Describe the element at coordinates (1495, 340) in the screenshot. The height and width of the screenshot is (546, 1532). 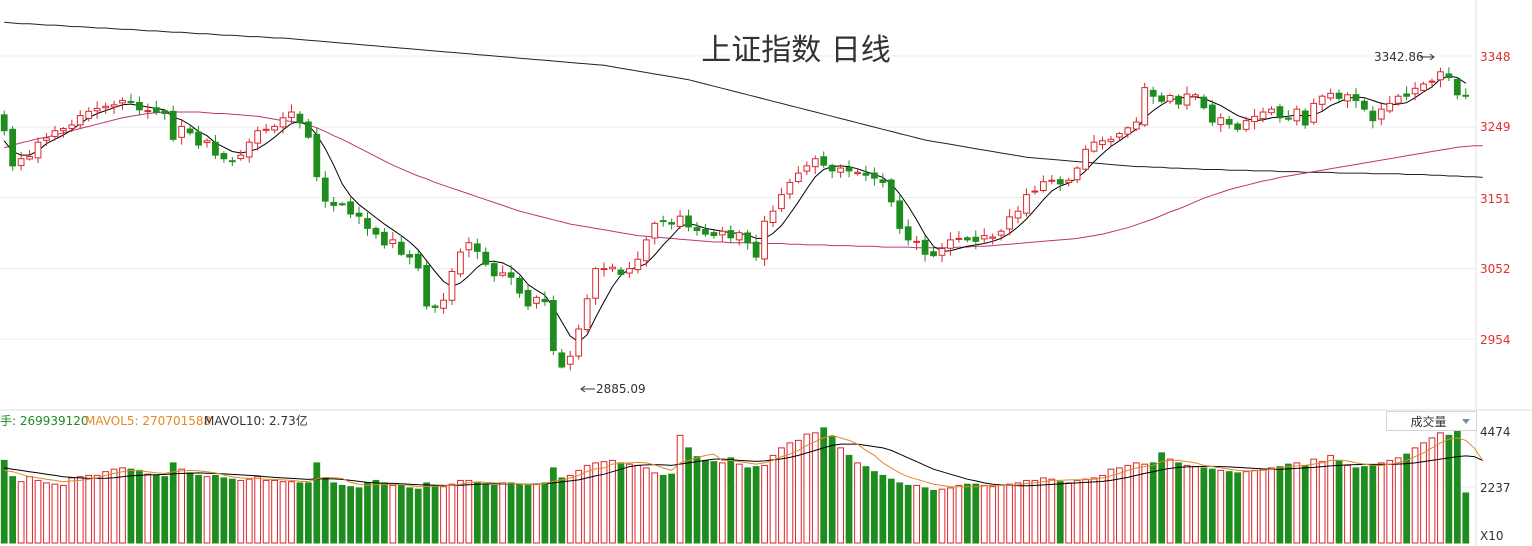
I see `tick-label-price-4: 2954` at that location.